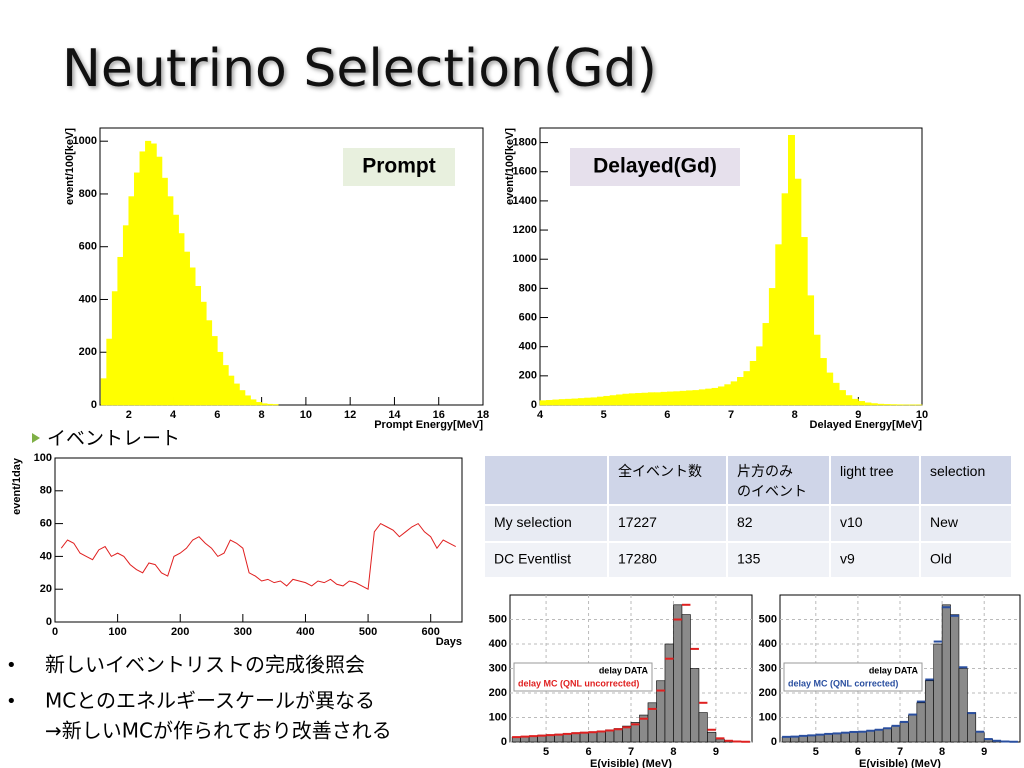 The image size is (1024, 768). Describe the element at coordinates (305, 632) in the screenshot. I see `x-tick-label: 400` at that location.